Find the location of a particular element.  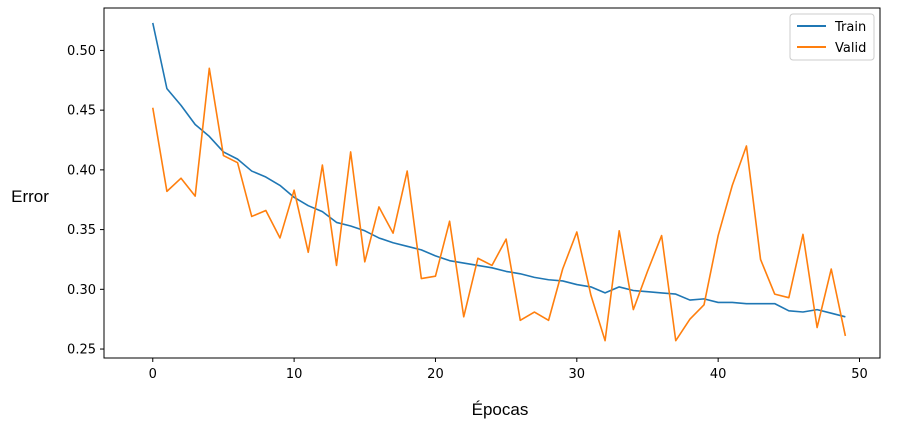

y-axis: 0.25 0.30 0.35 0.40 0.45 0.50 is located at coordinates (85, 201).